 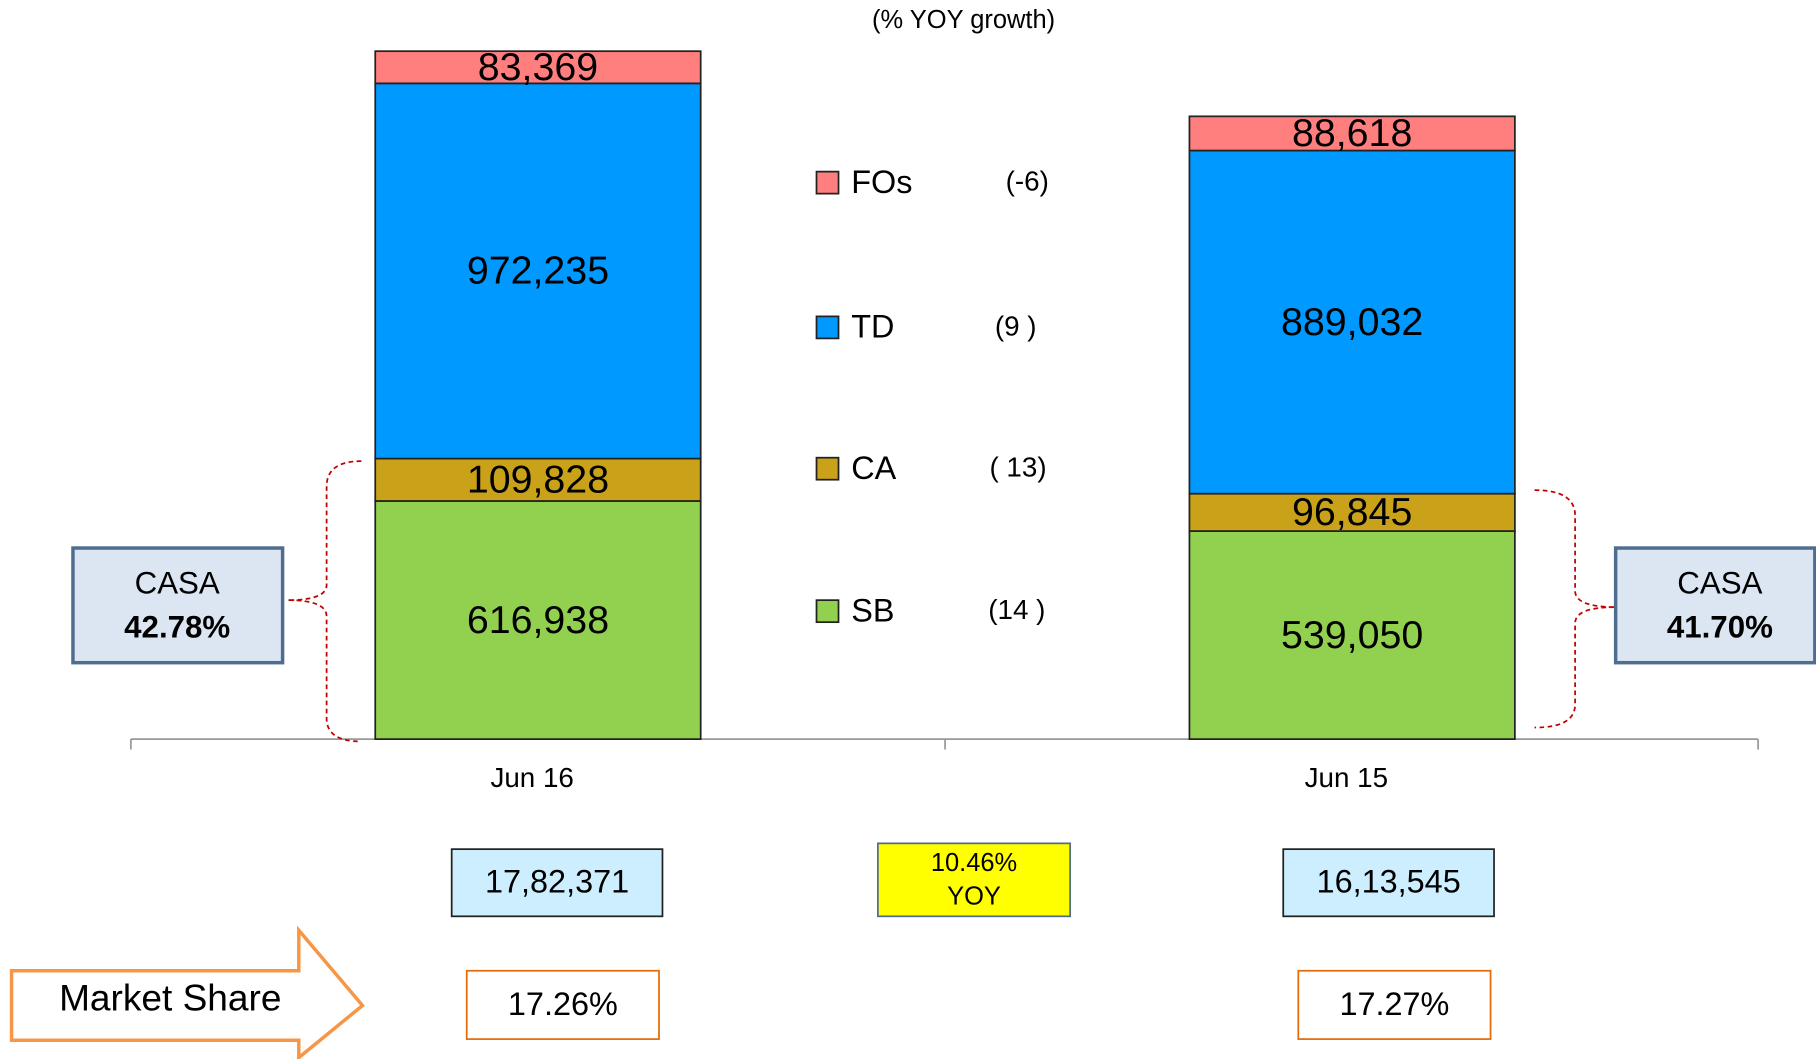 I want to click on data-label: 96,845, so click(x=1352, y=512).